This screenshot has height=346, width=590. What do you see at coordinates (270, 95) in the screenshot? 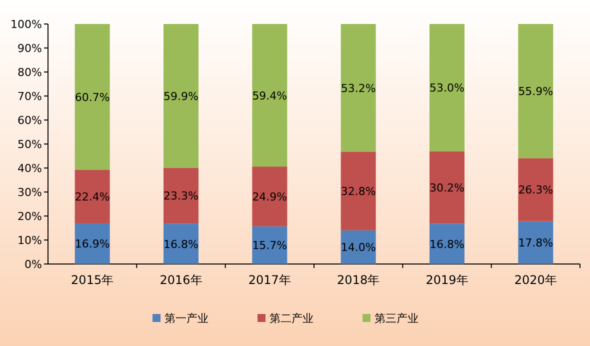
I see `data-label: 59.4%` at bounding box center [270, 95].